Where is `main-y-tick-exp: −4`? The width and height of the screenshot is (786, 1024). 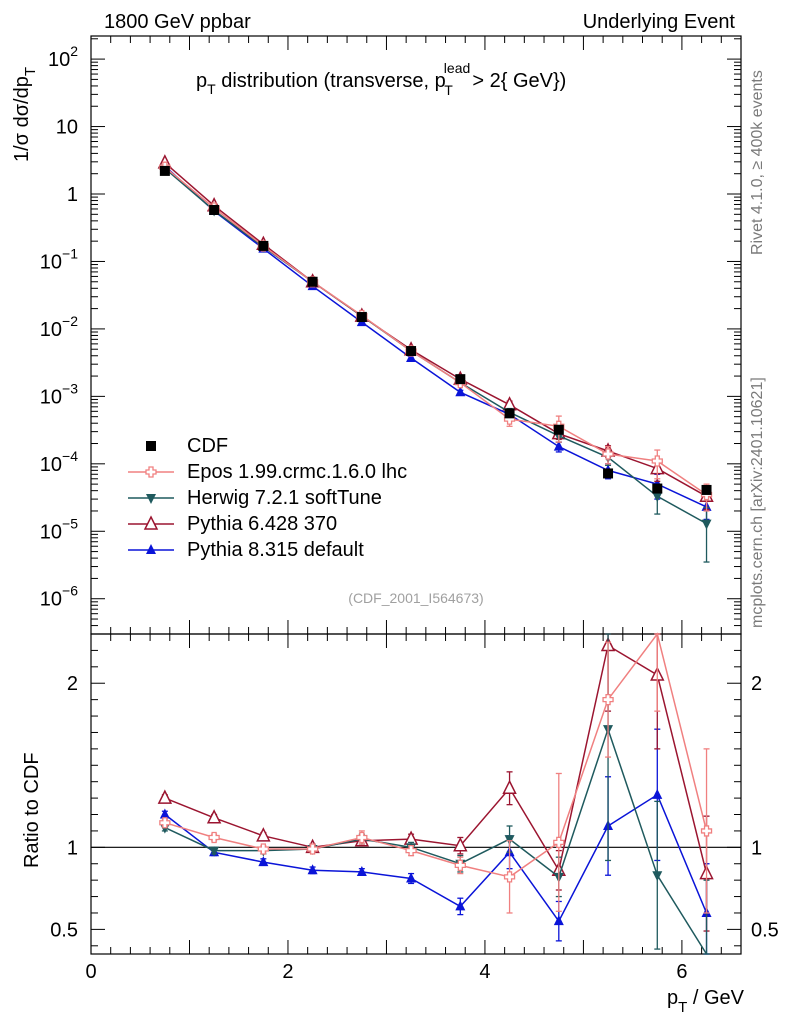 main-y-tick-exp: −4 is located at coordinates (70, 456).